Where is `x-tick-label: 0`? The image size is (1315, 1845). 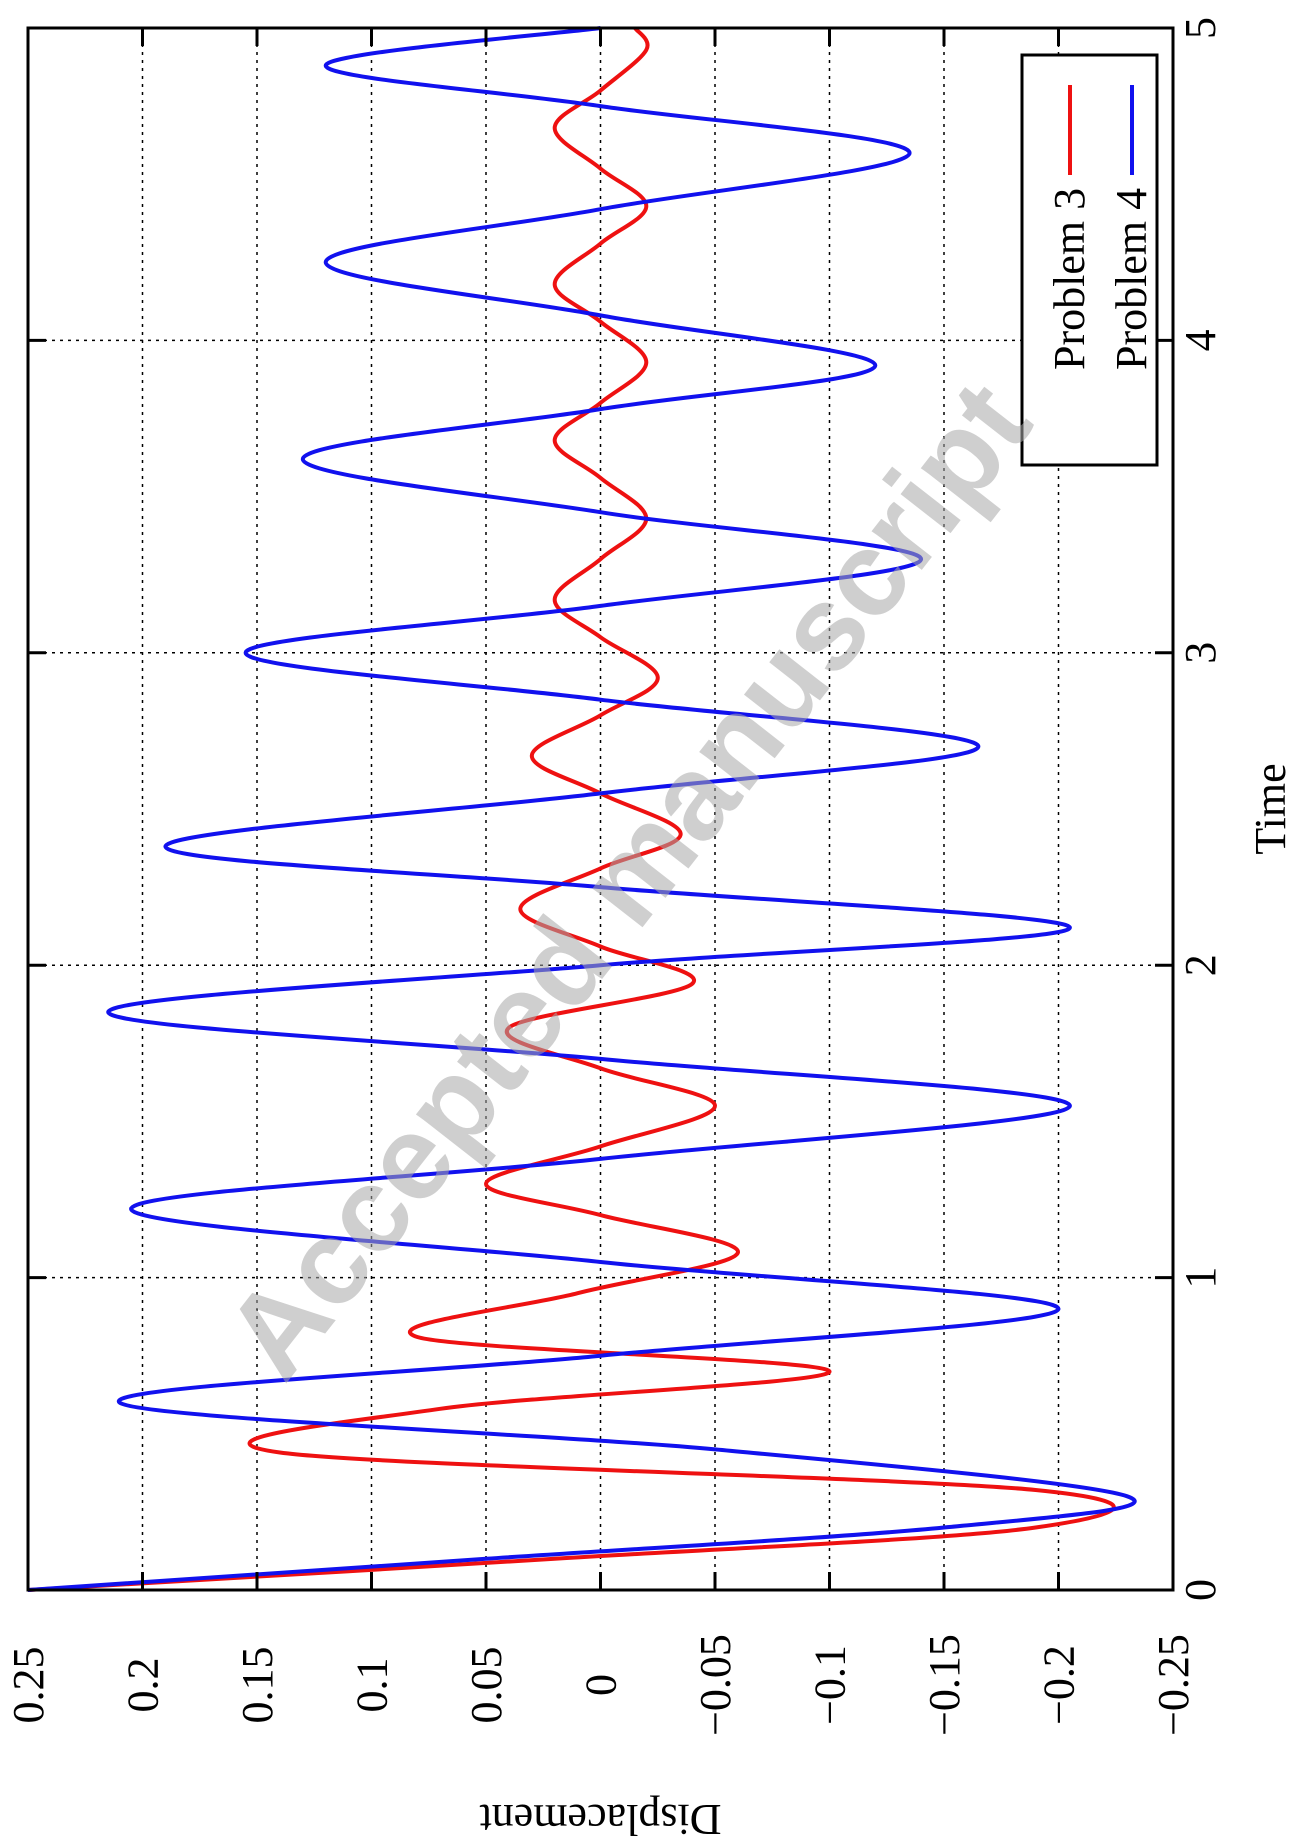
x-tick-label: 0 is located at coordinates (1200, 1590).